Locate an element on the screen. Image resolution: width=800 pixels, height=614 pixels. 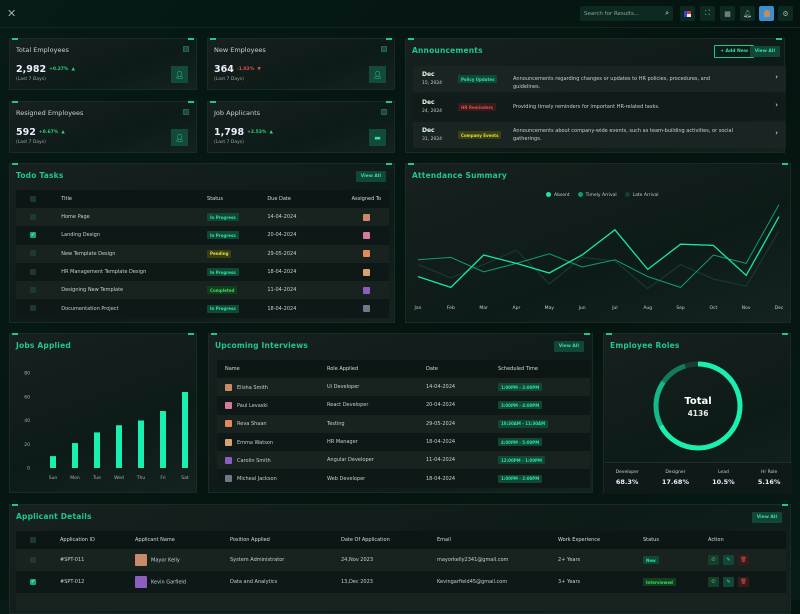
column-header: Due Date is located at coordinates (305, 199).